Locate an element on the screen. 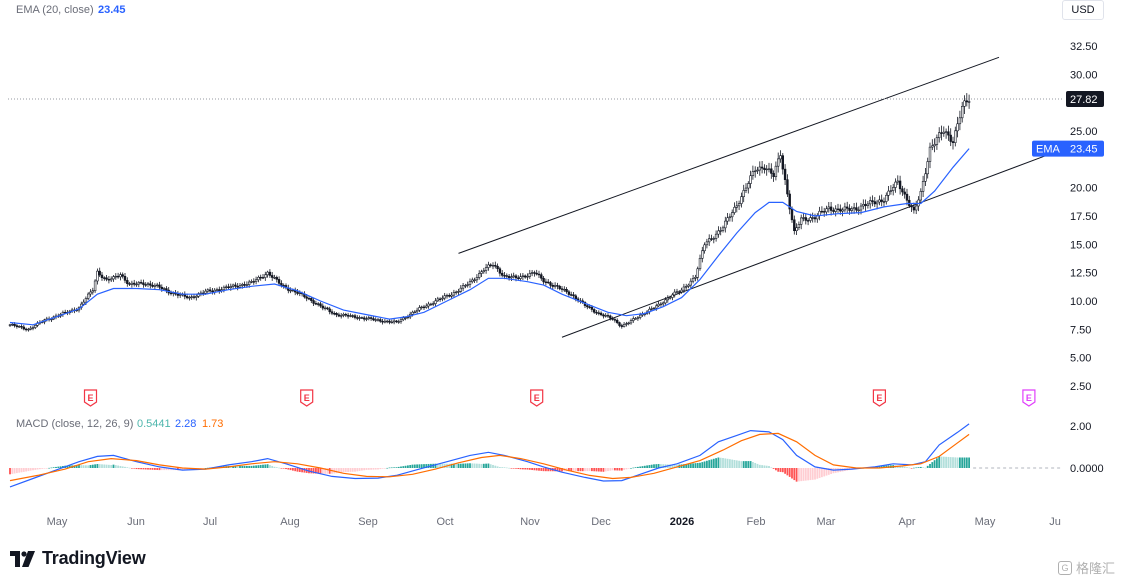 The width and height of the screenshot is (1129, 585). brand-name: TradingView is located at coordinates (94, 558).